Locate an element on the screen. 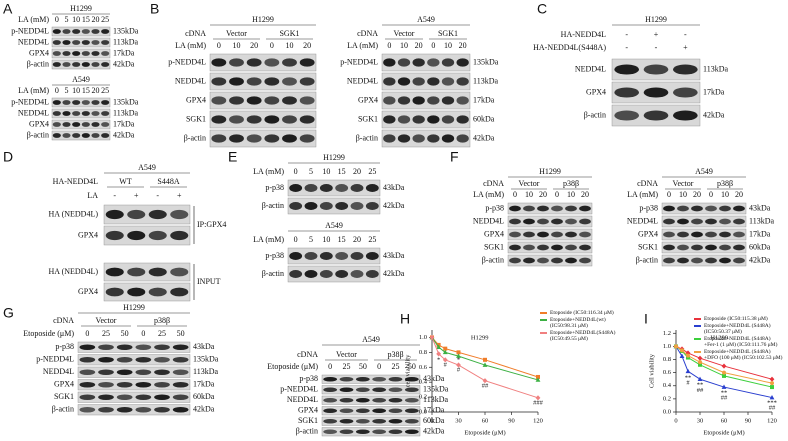  condition-item: + is located at coordinates (136, 195).